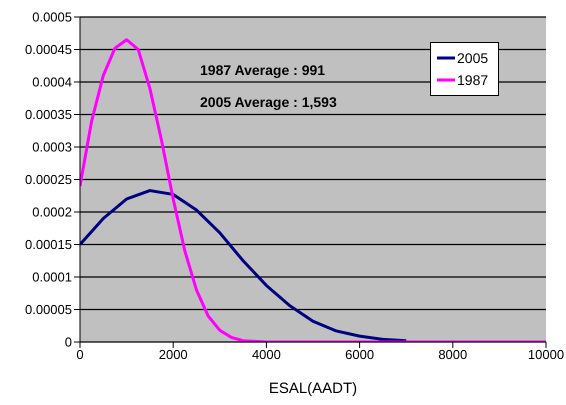  What do you see at coordinates (268, 102) in the screenshot?
I see `annotation: 2005 Average : 1,593` at bounding box center [268, 102].